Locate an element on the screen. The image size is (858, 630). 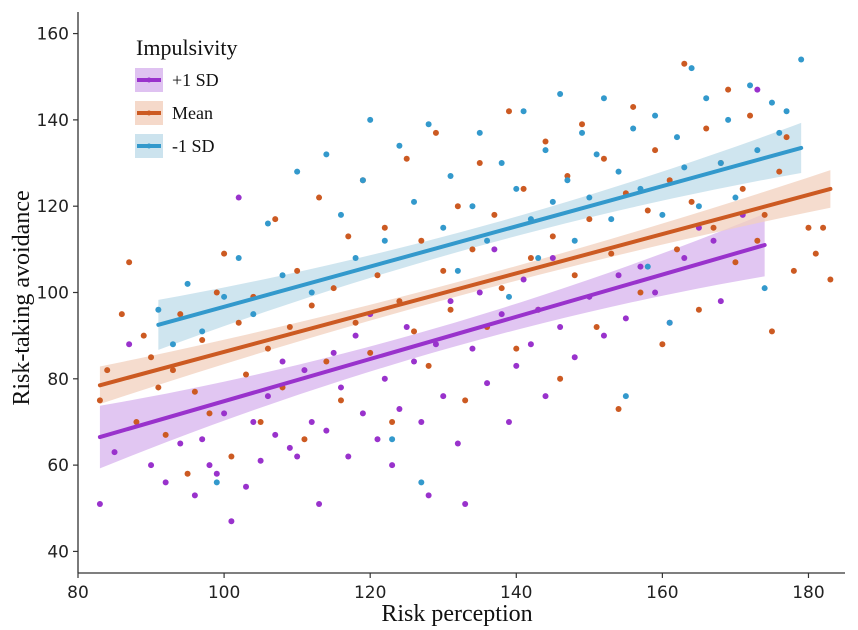
y-tick-label: 140 is located at coordinates (53, 121).